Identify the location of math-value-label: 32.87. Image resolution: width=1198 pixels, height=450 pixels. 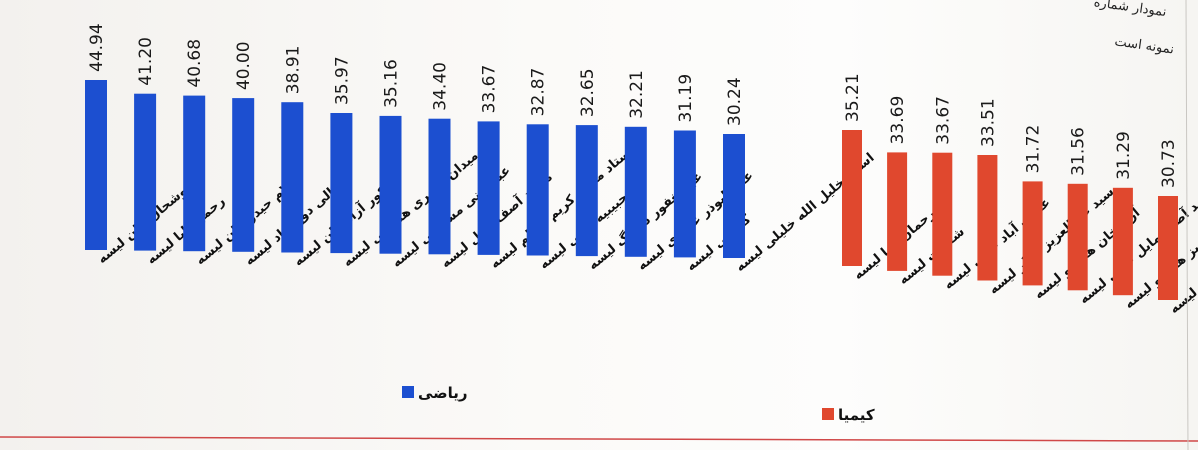
(539, 92).